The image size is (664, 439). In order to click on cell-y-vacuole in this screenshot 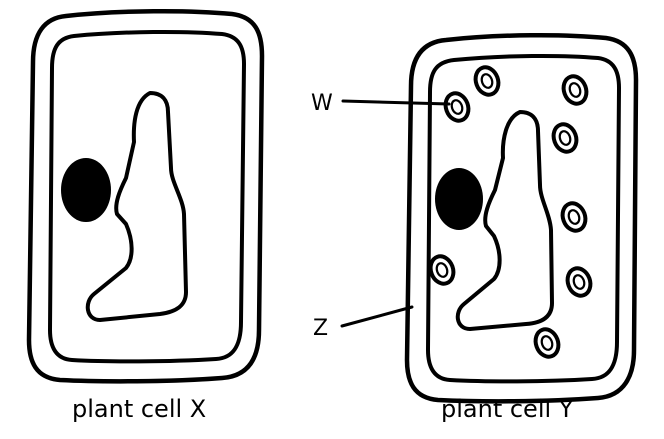, I will do `click(504, 220)`.